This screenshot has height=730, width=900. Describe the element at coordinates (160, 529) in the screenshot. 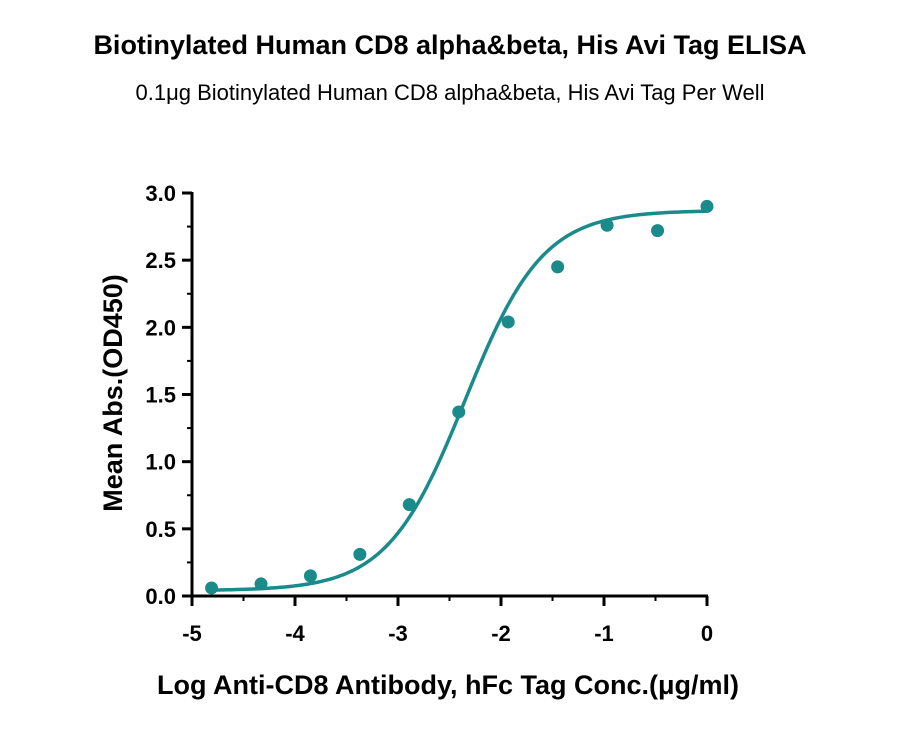

I see `y-tick-label: 0.5` at that location.